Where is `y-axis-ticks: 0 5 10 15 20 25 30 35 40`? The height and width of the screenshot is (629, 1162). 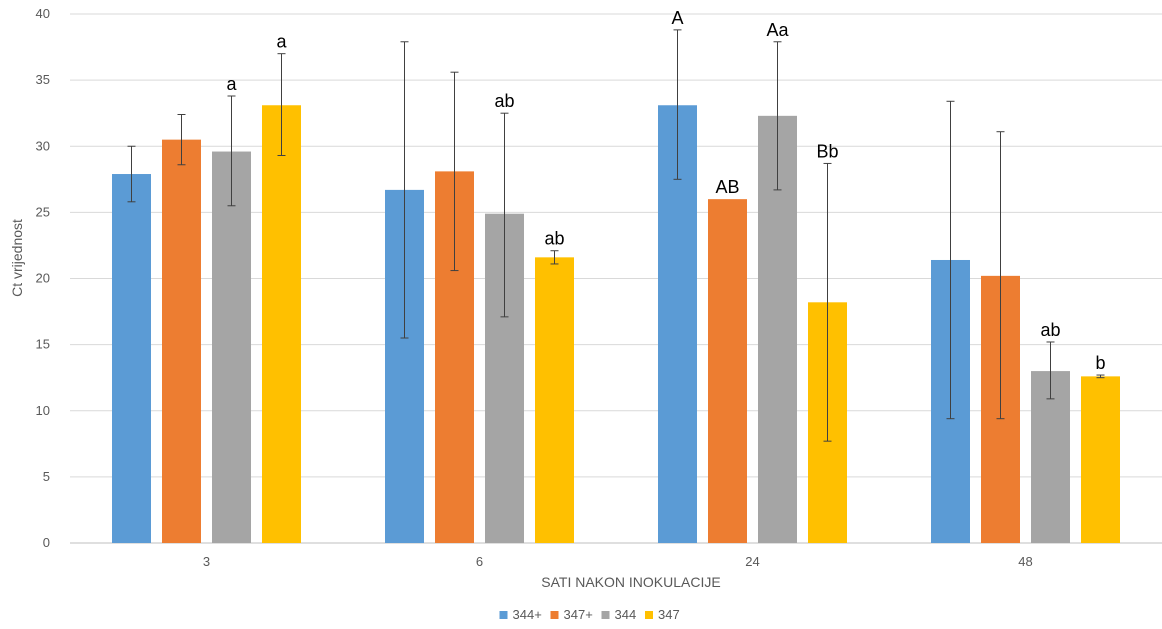 y-axis-ticks: 0 5 10 15 20 25 30 35 40 is located at coordinates (43, 278).